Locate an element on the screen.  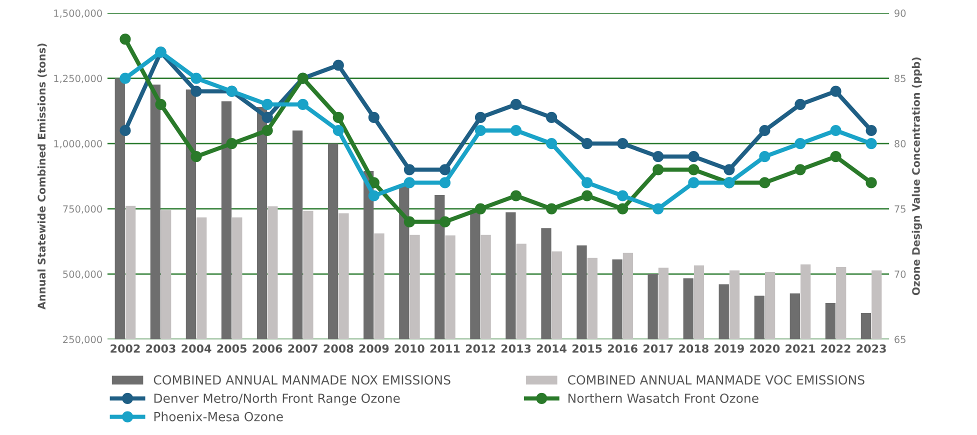
x-tick-label: 2015 is located at coordinates (587, 348).